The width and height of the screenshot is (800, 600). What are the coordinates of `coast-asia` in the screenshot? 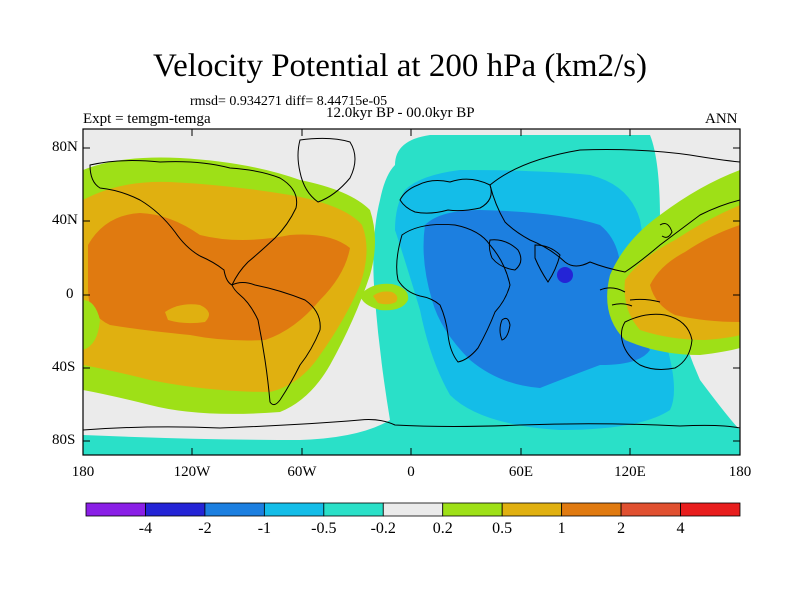 It's located at (614, 211).